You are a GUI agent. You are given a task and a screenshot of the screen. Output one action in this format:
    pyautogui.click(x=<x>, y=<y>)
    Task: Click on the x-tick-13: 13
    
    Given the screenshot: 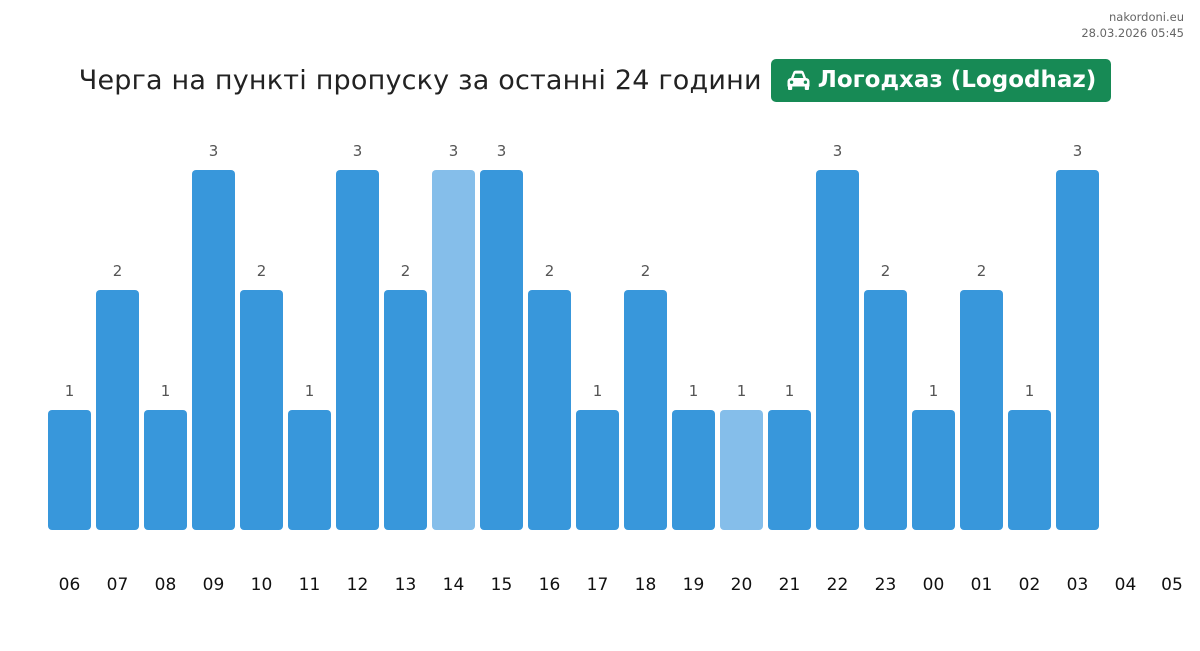 What is the action you would take?
    pyautogui.click(x=406, y=585)
    